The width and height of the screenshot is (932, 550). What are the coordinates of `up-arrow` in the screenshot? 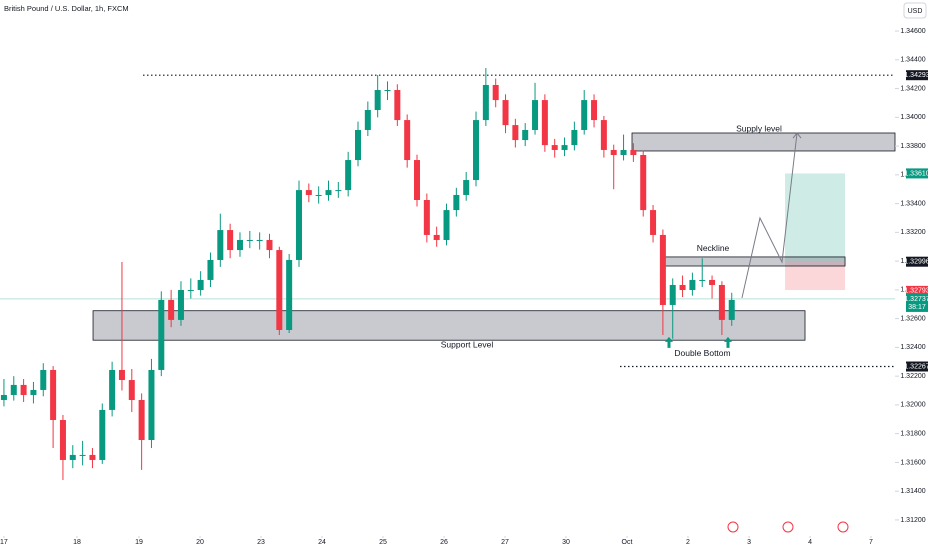 It's located at (668, 342).